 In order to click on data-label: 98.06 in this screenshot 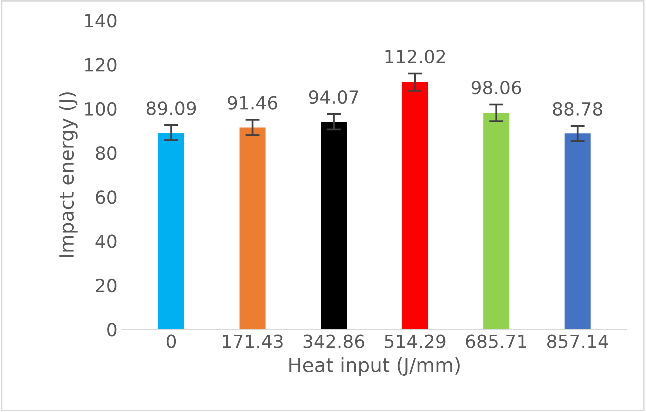, I will do `click(497, 88)`.